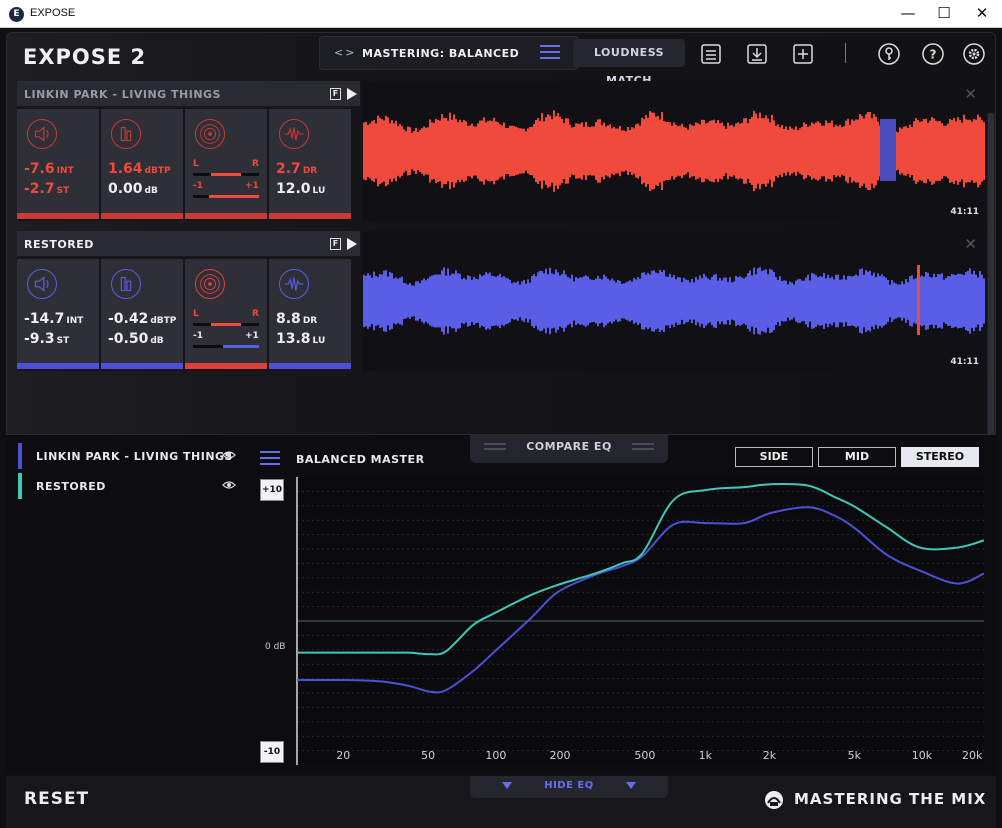 Image resolution: width=1002 pixels, height=828 pixels. Describe the element at coordinates (991, 278) in the screenshot. I see `scrollbar-thumb` at that location.